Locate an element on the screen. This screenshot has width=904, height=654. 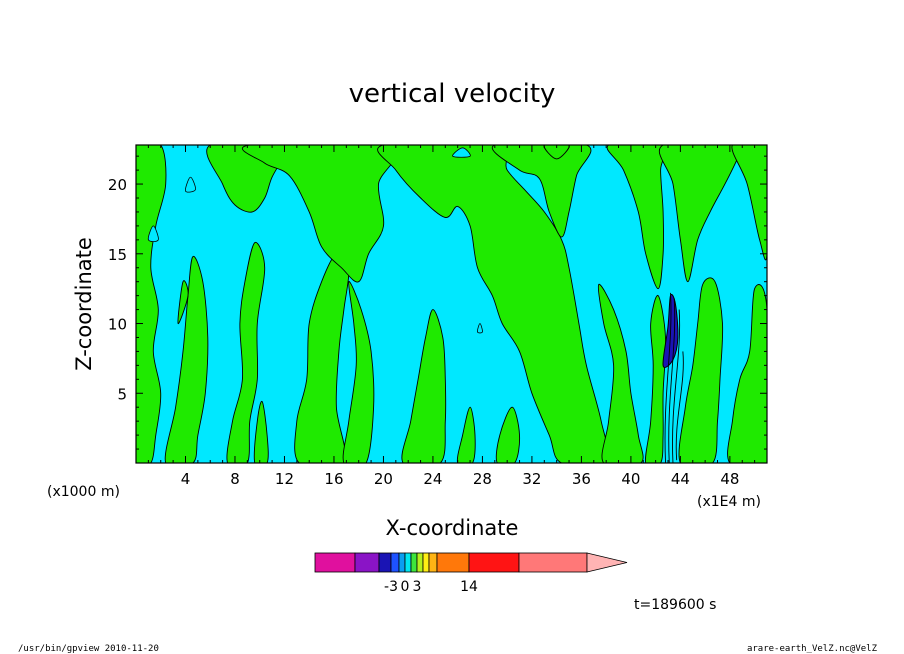
colorbar is located at coordinates (471, 562).